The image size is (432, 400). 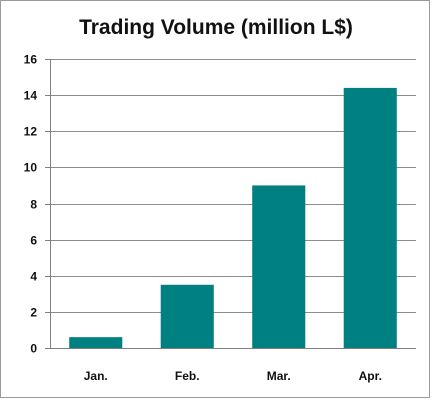 I want to click on y-tick-label: 8, so click(x=33, y=205).